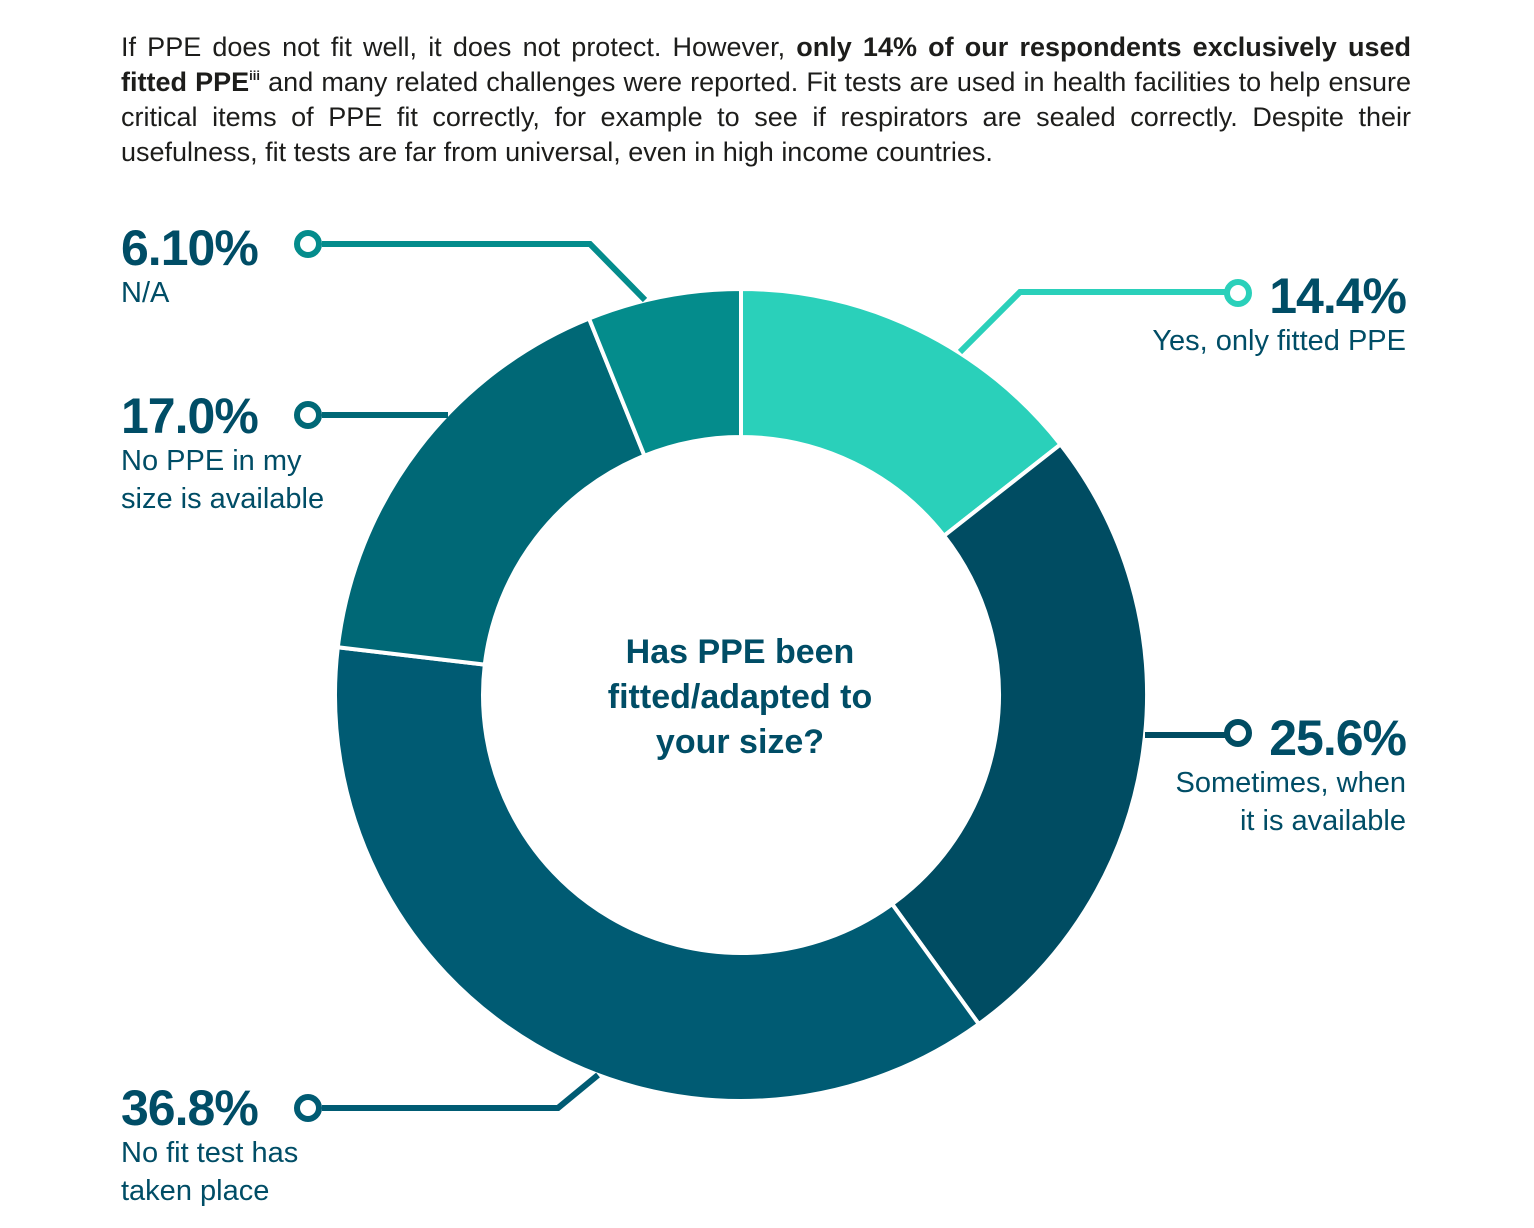 Image resolution: width=1534 pixels, height=1228 pixels. I want to click on label-na-value: 6.10%, so click(190, 248).